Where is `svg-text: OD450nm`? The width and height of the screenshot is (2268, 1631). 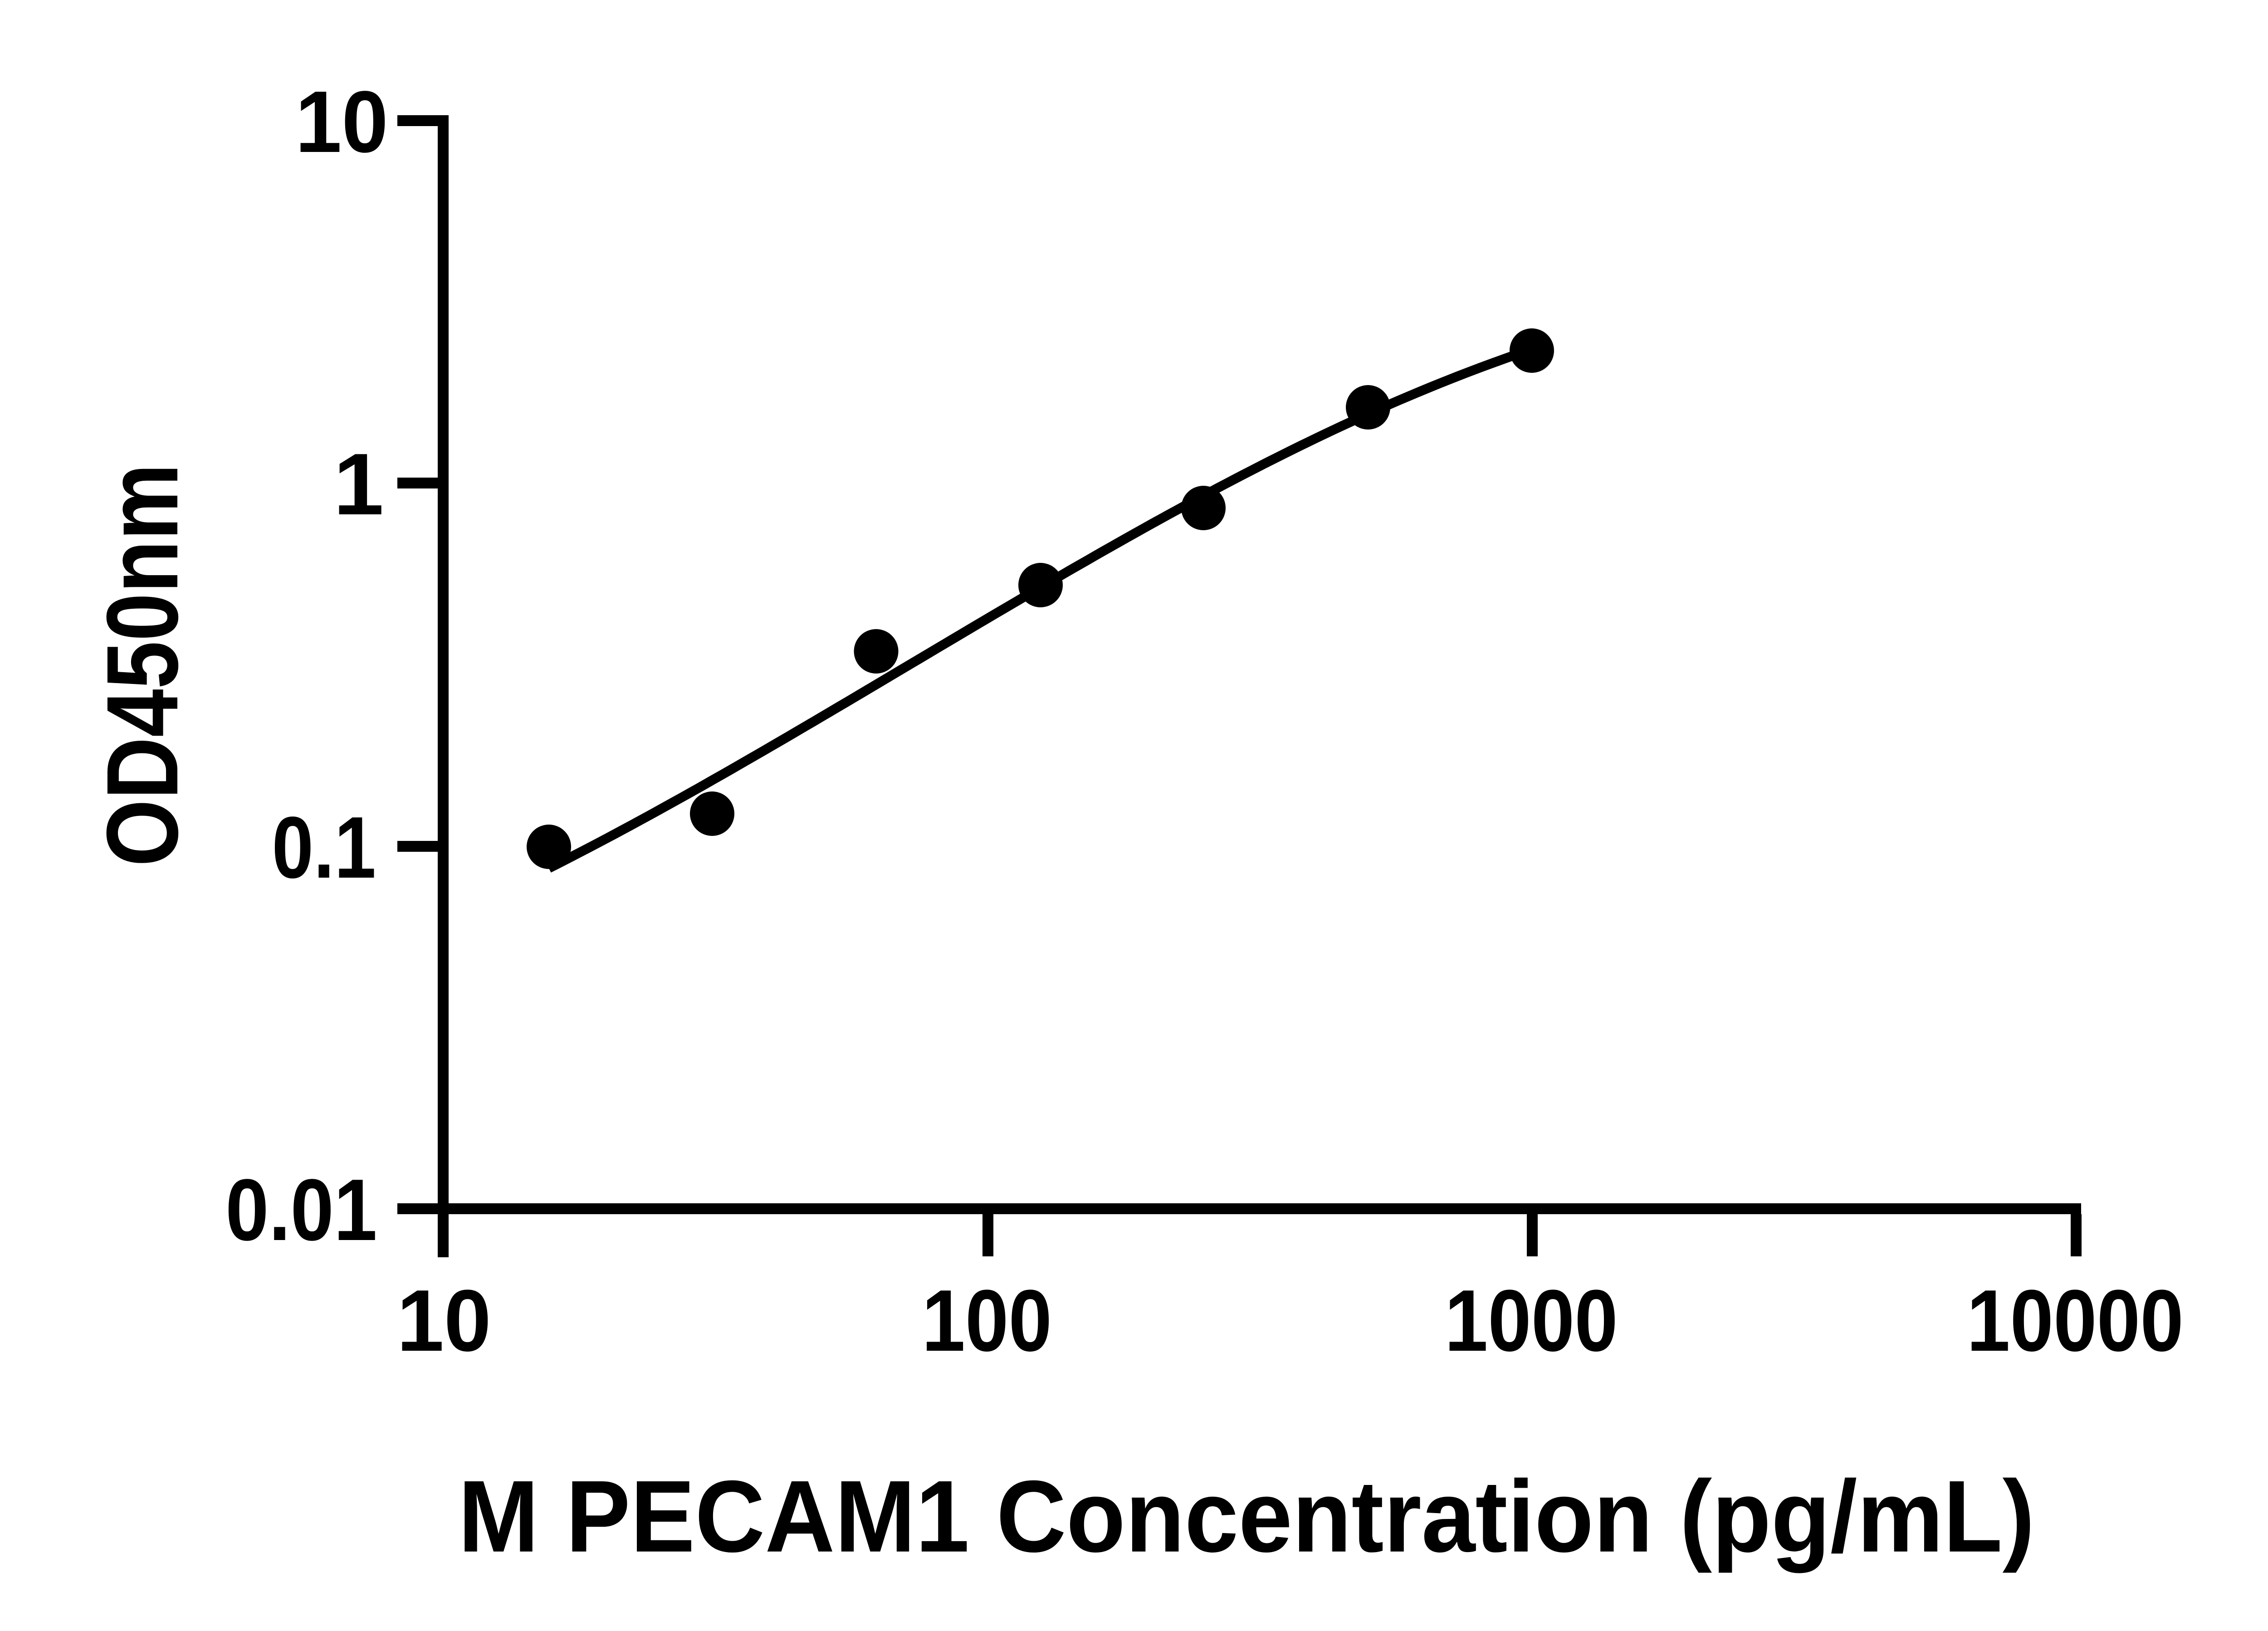 svg-text: OD450nm is located at coordinates (143, 666).